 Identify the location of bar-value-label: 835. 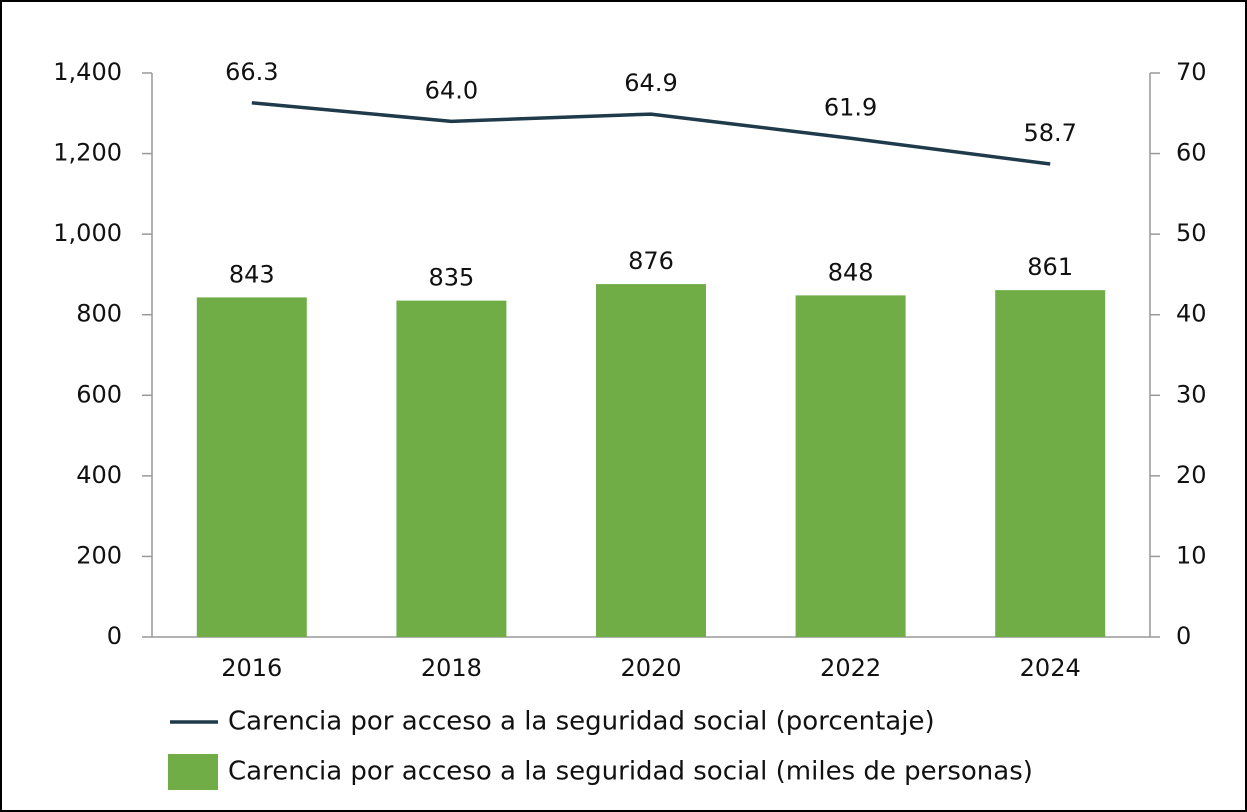
(451, 278).